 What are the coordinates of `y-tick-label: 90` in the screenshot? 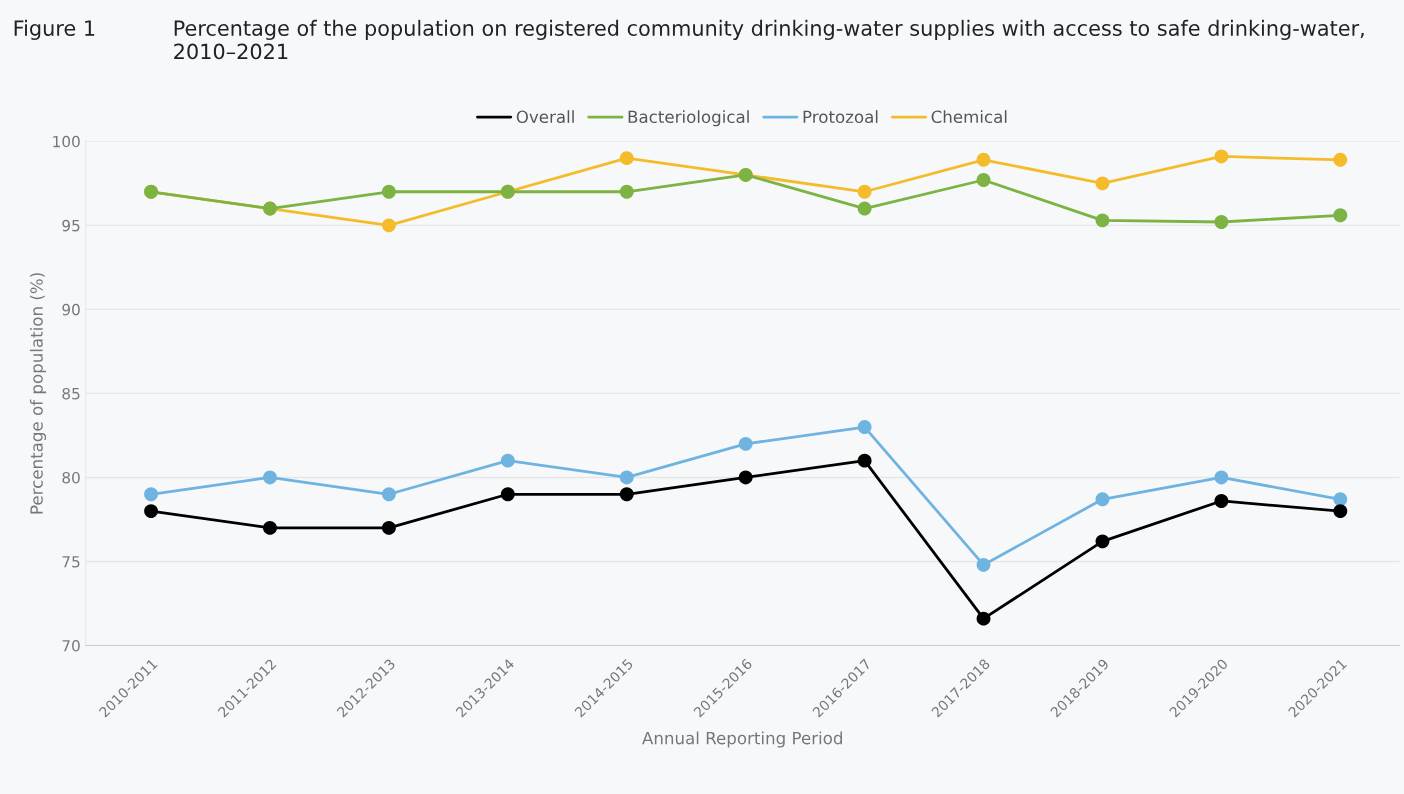 It's located at (71, 309).